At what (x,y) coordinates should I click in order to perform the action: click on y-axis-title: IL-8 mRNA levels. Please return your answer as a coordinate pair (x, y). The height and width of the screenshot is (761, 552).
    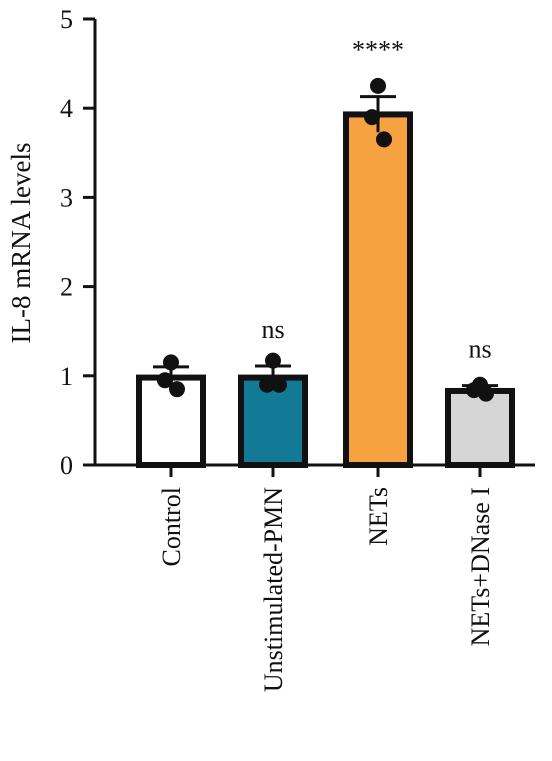
    Looking at the image, I should click on (21, 243).